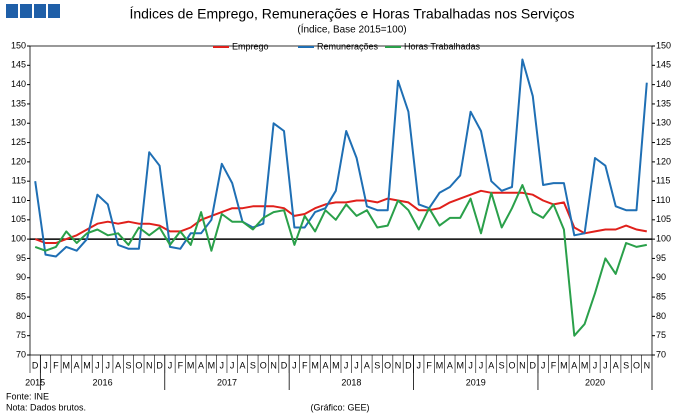 Image resolution: width=680 pixels, height=416 pixels. What do you see at coordinates (661, 277) in the screenshot?
I see `y2-tick-label: 90` at bounding box center [661, 277].